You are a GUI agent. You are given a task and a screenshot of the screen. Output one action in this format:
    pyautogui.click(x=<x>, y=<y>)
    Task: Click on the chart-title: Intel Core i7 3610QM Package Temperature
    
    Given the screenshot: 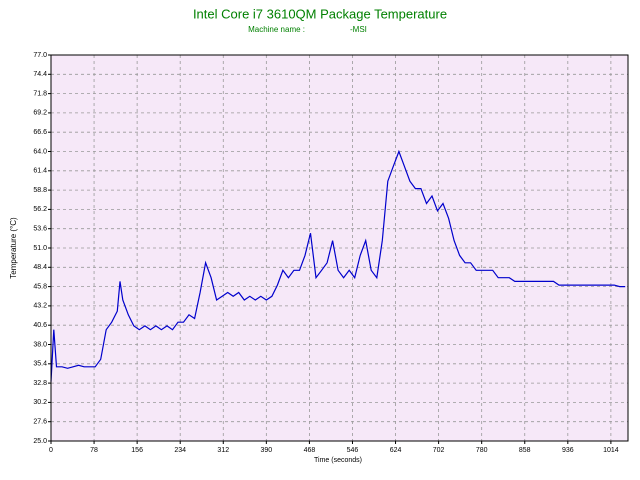 What is the action you would take?
    pyautogui.click(x=320, y=13)
    